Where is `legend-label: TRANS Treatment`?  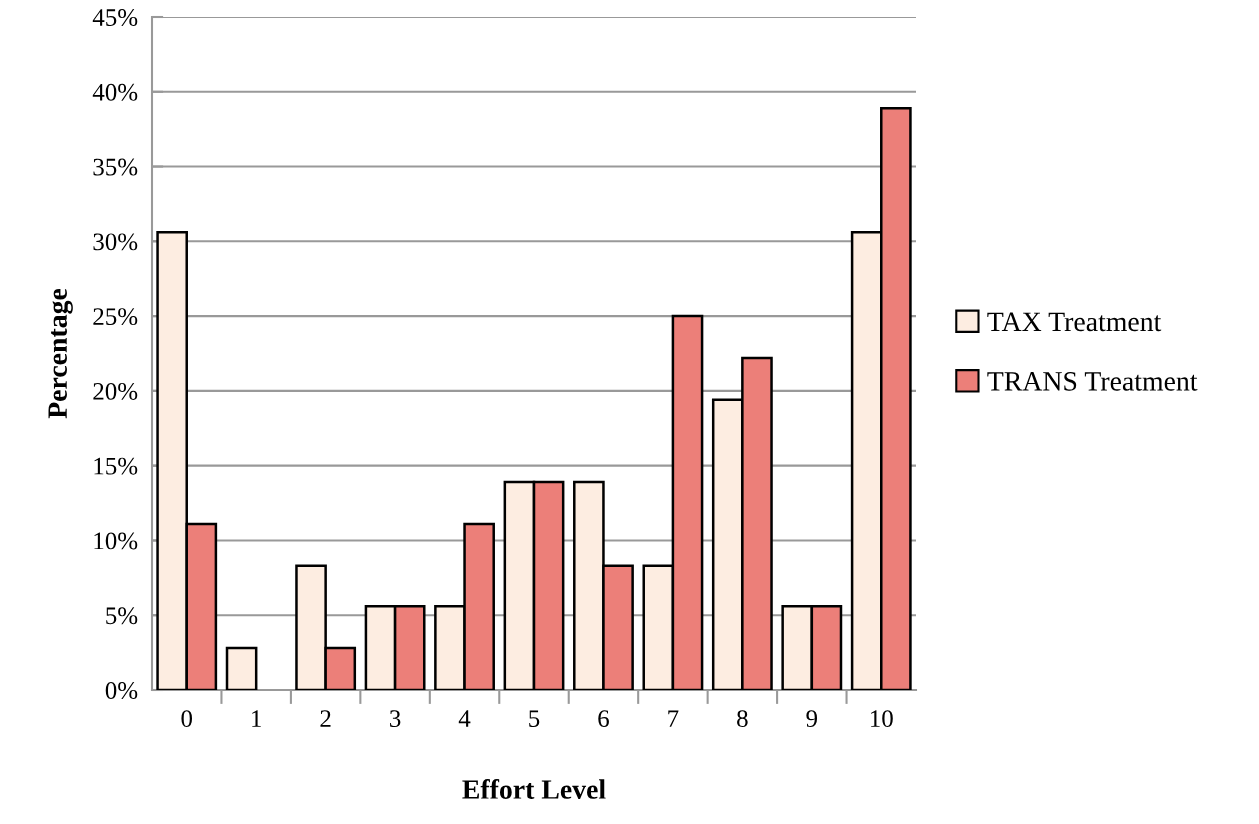
legend-label: TRANS Treatment is located at coordinates (1092, 381).